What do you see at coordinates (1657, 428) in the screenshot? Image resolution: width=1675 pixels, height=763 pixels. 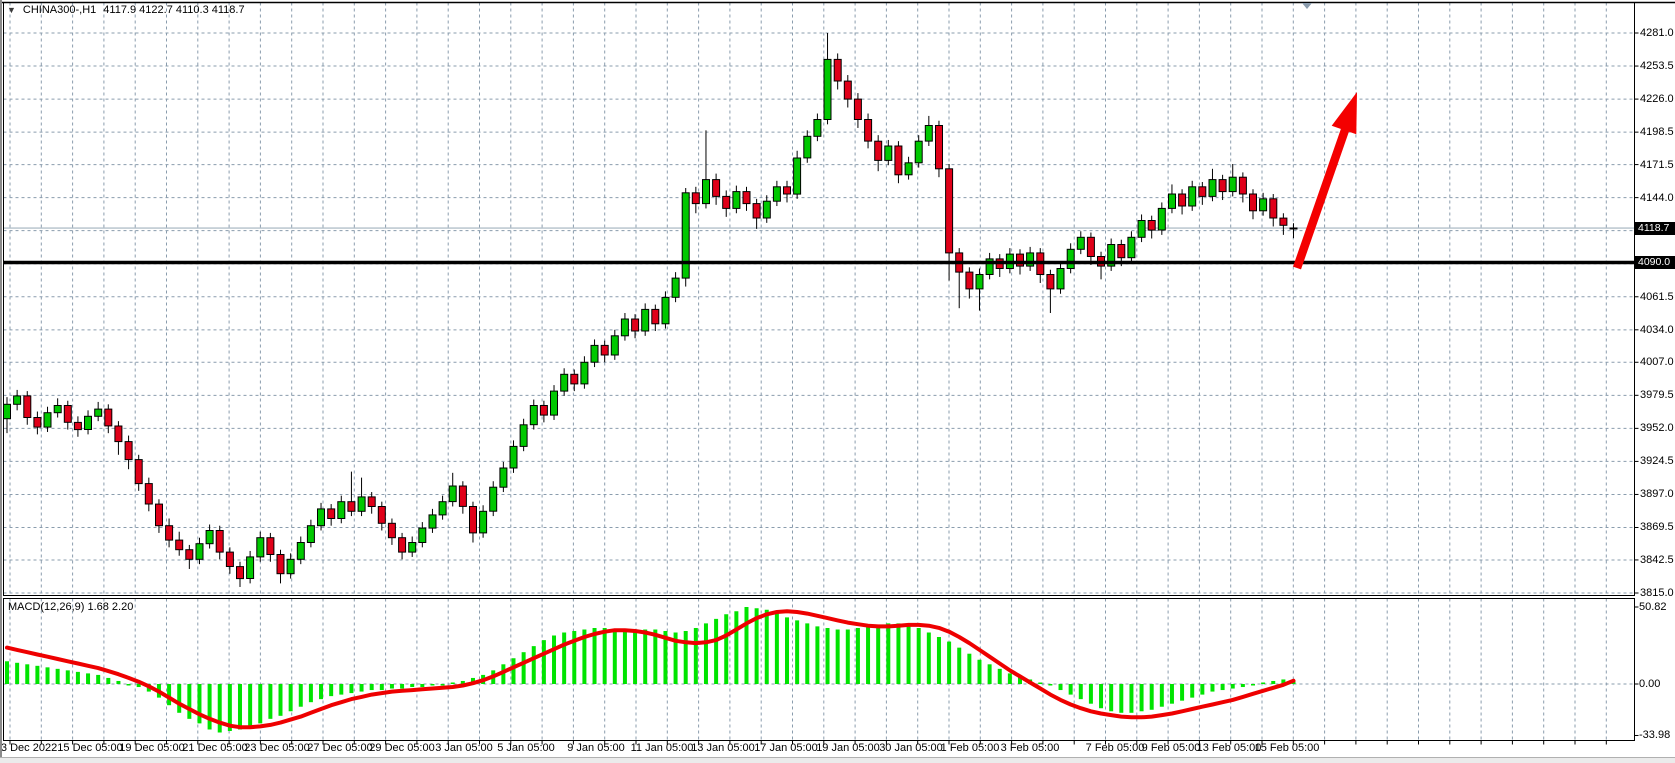 I see `price-axis-label: 3952.0` at bounding box center [1657, 428].